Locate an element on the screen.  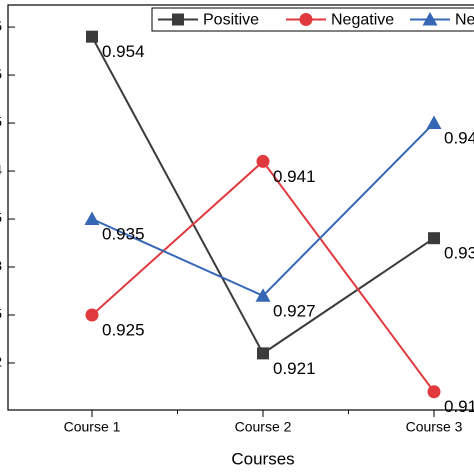
data-label: 0.935 is located at coordinates (123, 234).